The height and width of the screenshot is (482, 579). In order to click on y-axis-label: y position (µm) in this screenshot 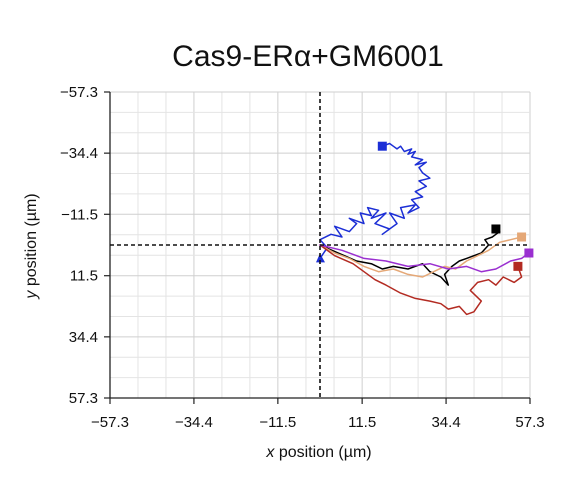, I will do `click(31, 246)`.